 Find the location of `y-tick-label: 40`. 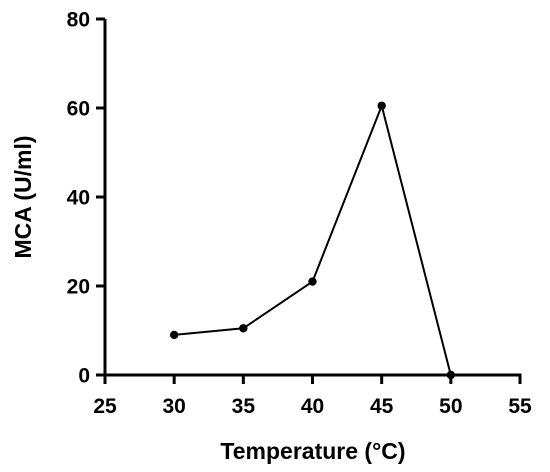

y-tick-label: 40 is located at coordinates (78, 198).